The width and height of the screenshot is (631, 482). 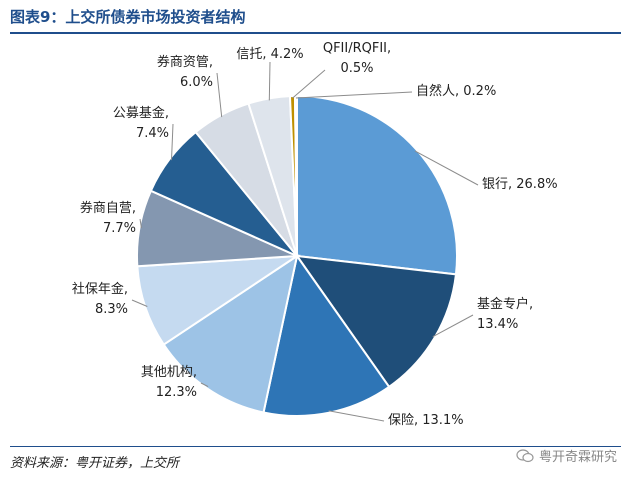 I want to click on slice-label-5: 社保年金, 8.3%, so click(x=100, y=299).